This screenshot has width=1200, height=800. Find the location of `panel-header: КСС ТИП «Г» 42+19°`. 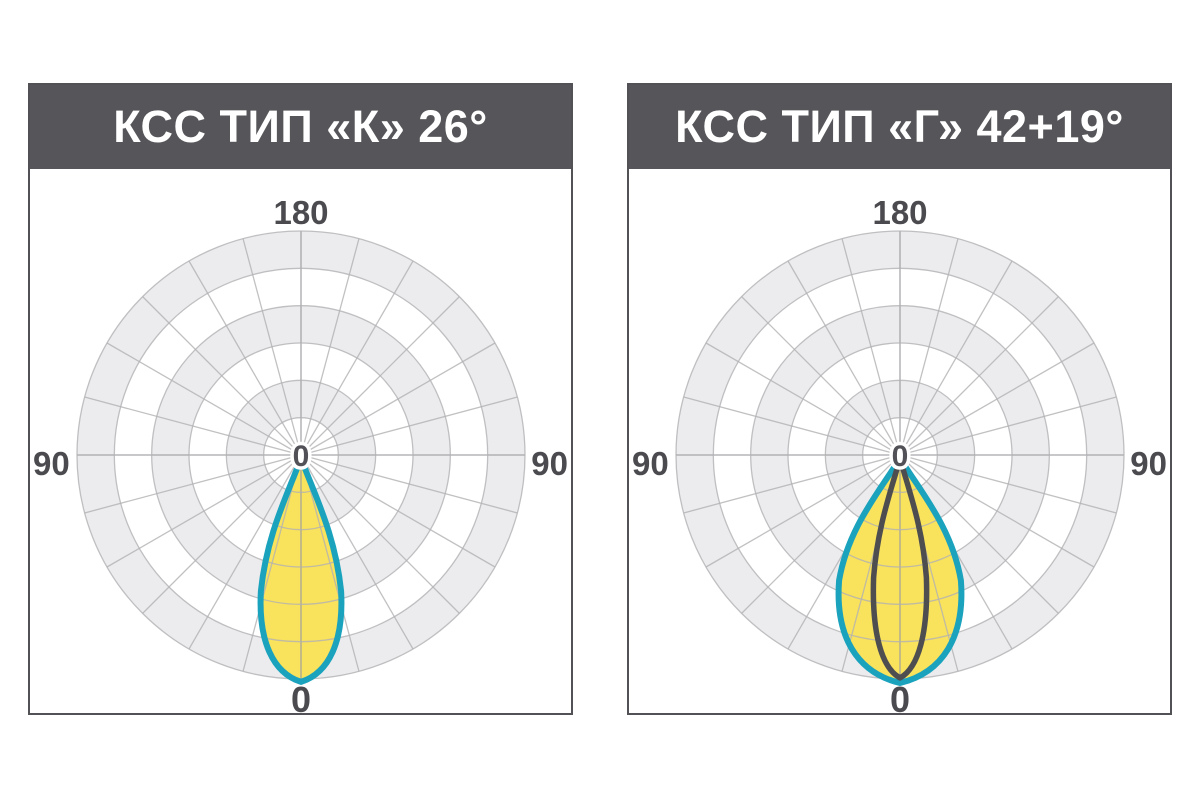

panel-header: КСС ТИП «Г» 42+19° is located at coordinates (899, 127).